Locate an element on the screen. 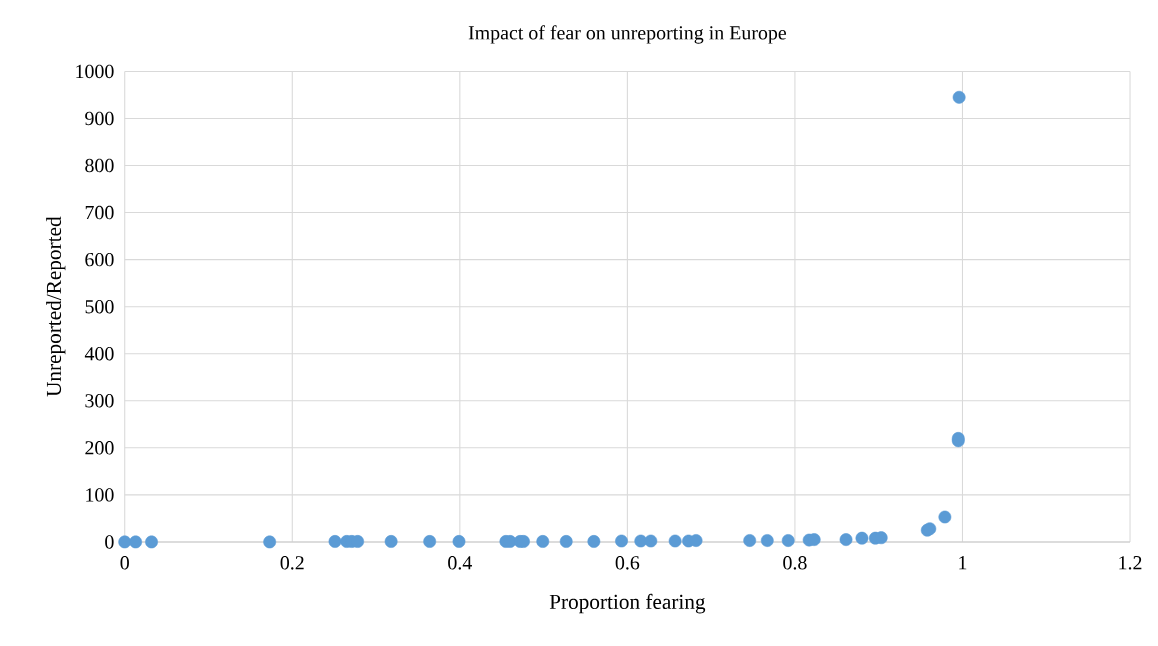 Image resolution: width=1158 pixels, height=646 pixels. x-tick-label: 0.6 is located at coordinates (627, 563).